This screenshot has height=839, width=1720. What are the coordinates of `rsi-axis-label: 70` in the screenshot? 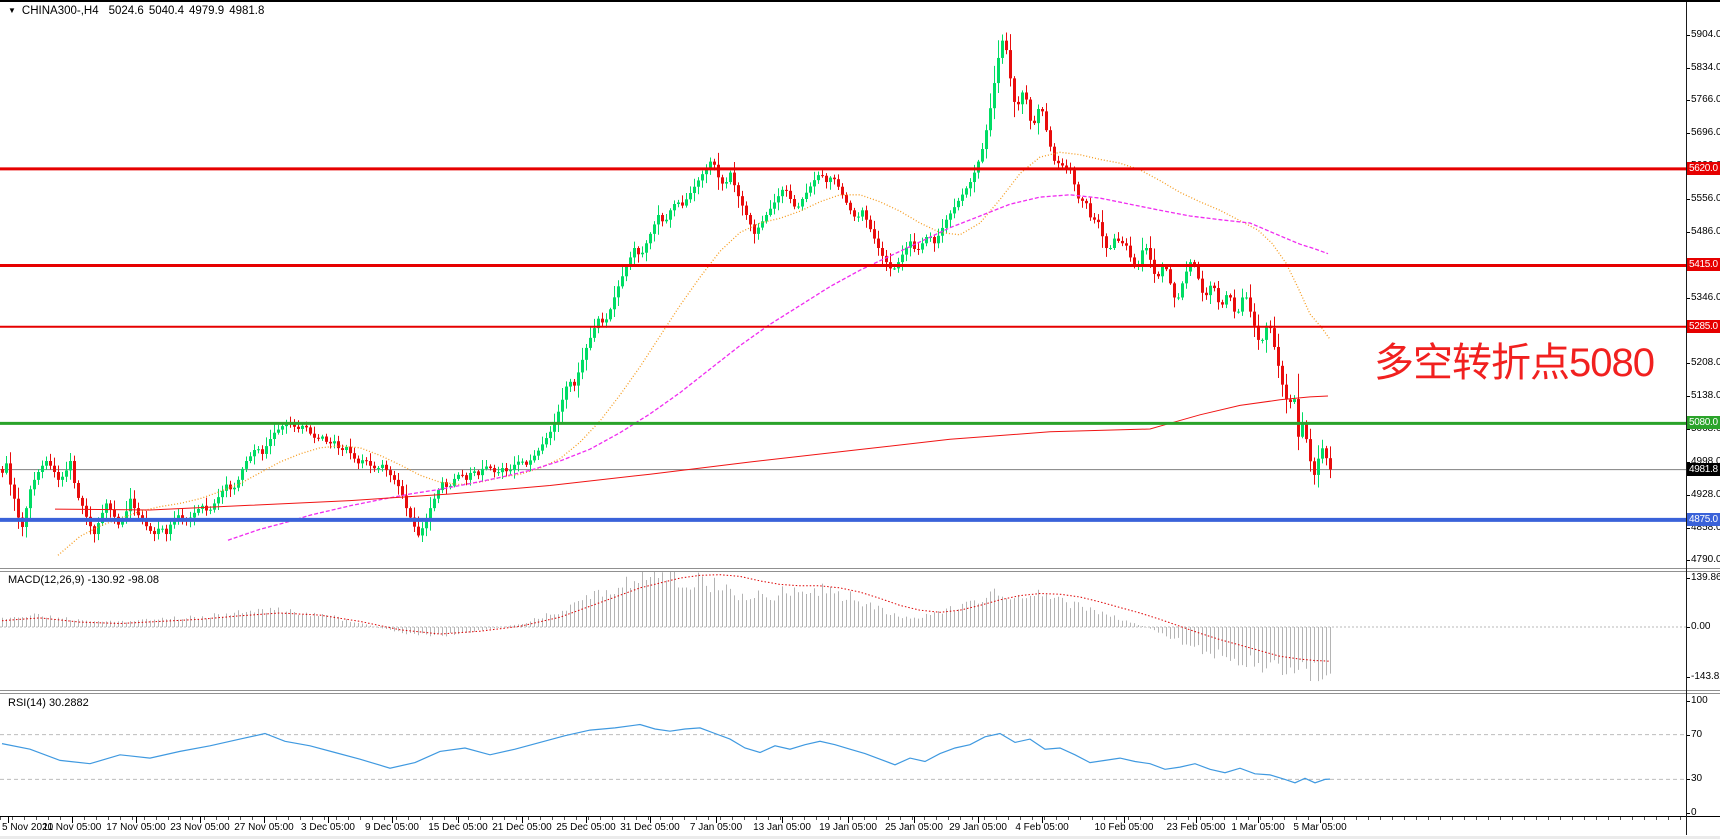 It's located at (1694, 734).